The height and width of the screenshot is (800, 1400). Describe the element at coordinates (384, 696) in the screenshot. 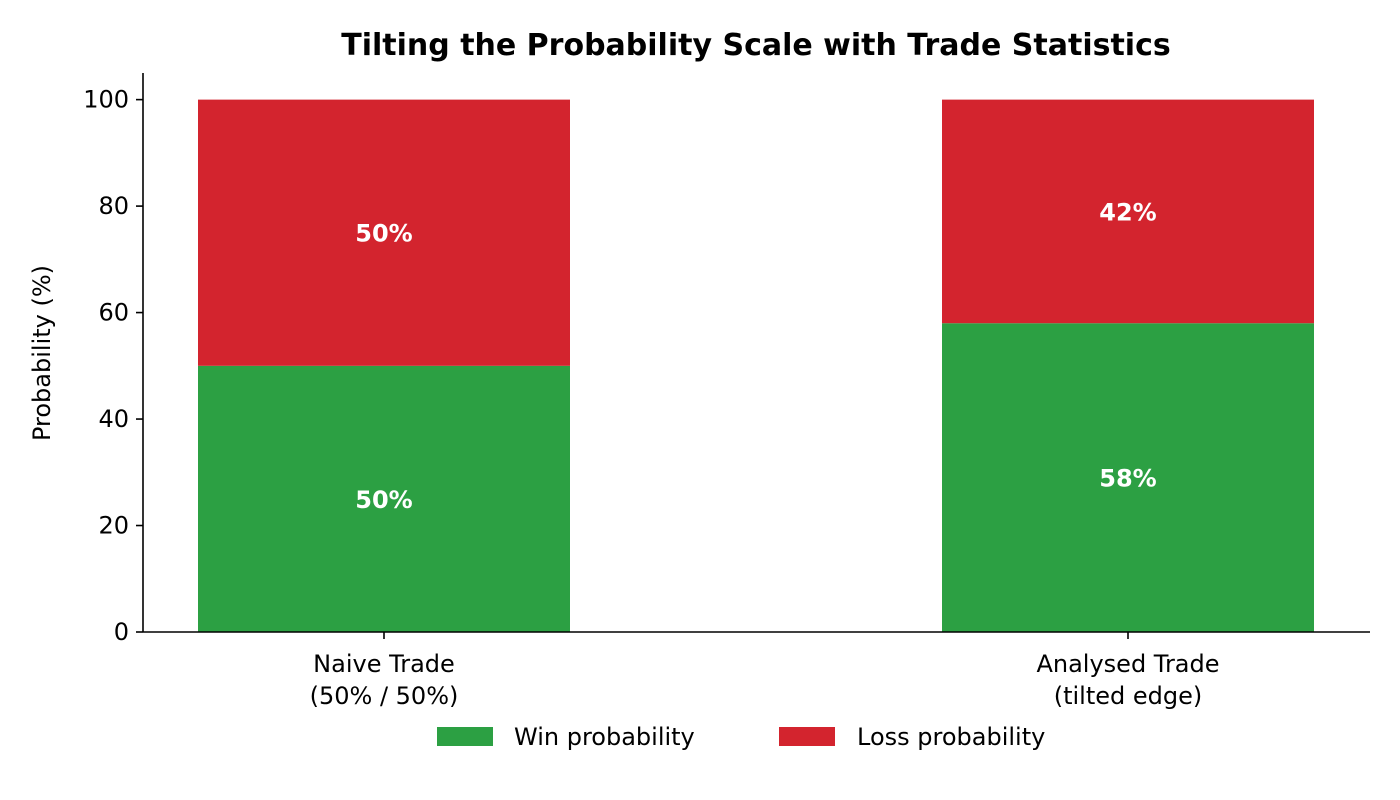

I see `x-tick-label-0-1: (50% / 50%)` at that location.